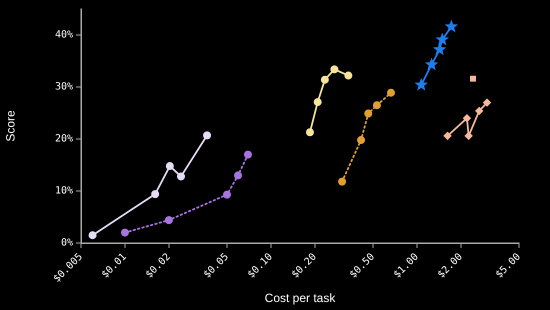 The image size is (550, 310). Describe the element at coordinates (63, 87) in the screenshot. I see `y-tick-label: 30%` at that location.